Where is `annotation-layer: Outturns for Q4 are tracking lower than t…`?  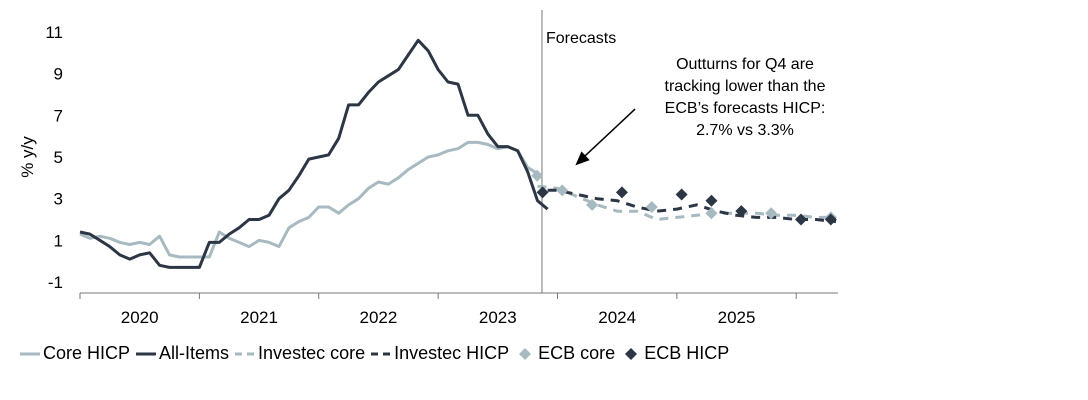 annotation-layer: Outturns for Q4 are tracking lower than t… is located at coordinates (700, 111).